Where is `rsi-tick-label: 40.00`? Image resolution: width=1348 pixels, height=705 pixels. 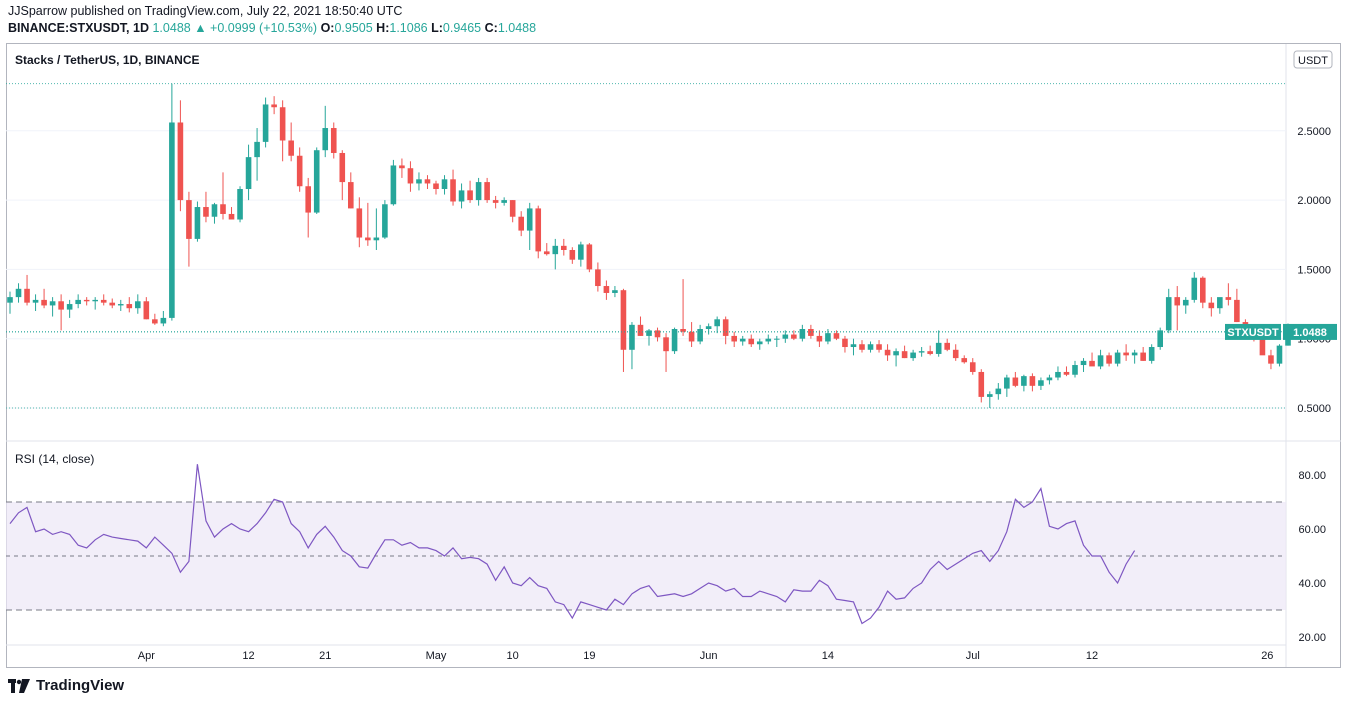
rsi-tick-label: 40.00 is located at coordinates (1312, 584).